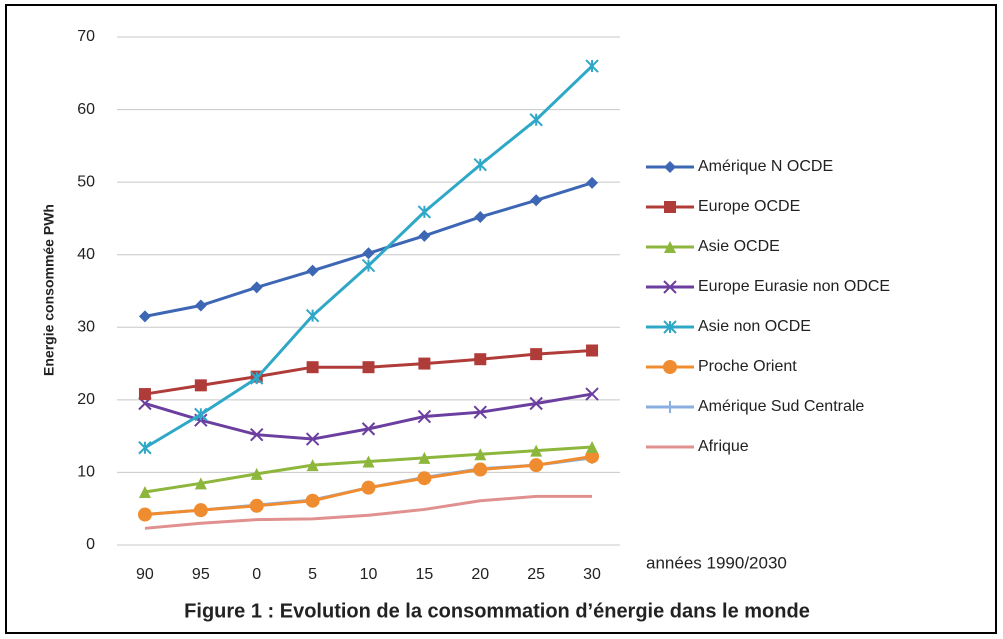 Image resolution: width=1003 pixels, height=639 pixels. Describe the element at coordinates (86, 399) in the screenshot. I see `y-tick-label: 20` at that location.